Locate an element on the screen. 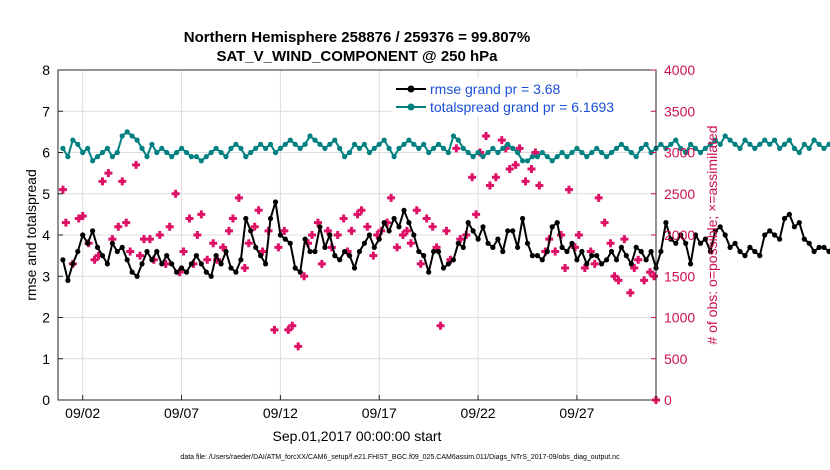 This screenshot has width=830, height=470. y-right-tick-label: 2000 is located at coordinates (679, 235).